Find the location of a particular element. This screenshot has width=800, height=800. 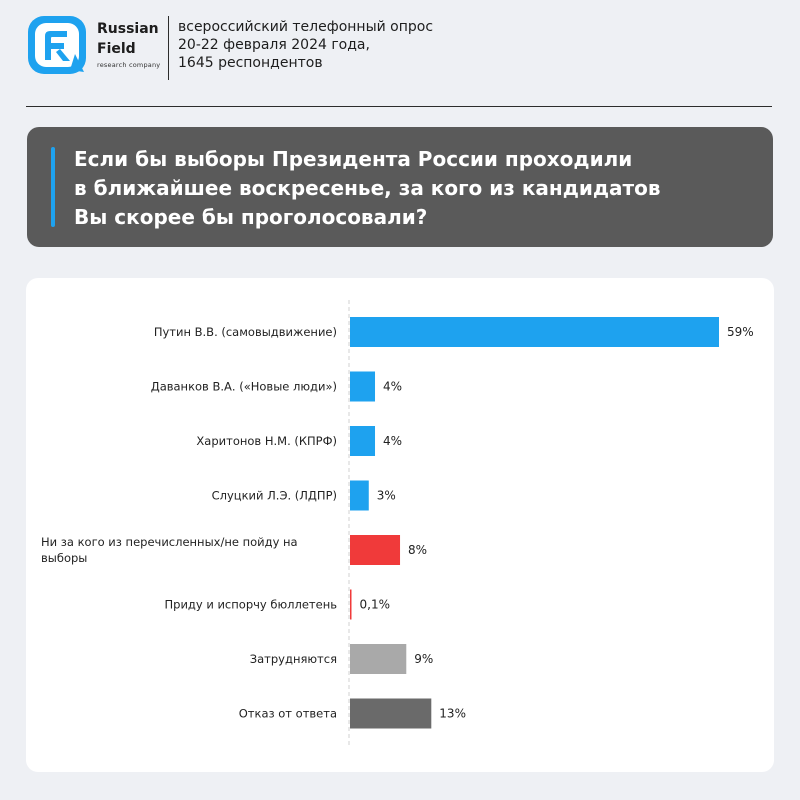

brand-name: Russian Field research company is located at coordinates (128, 44).